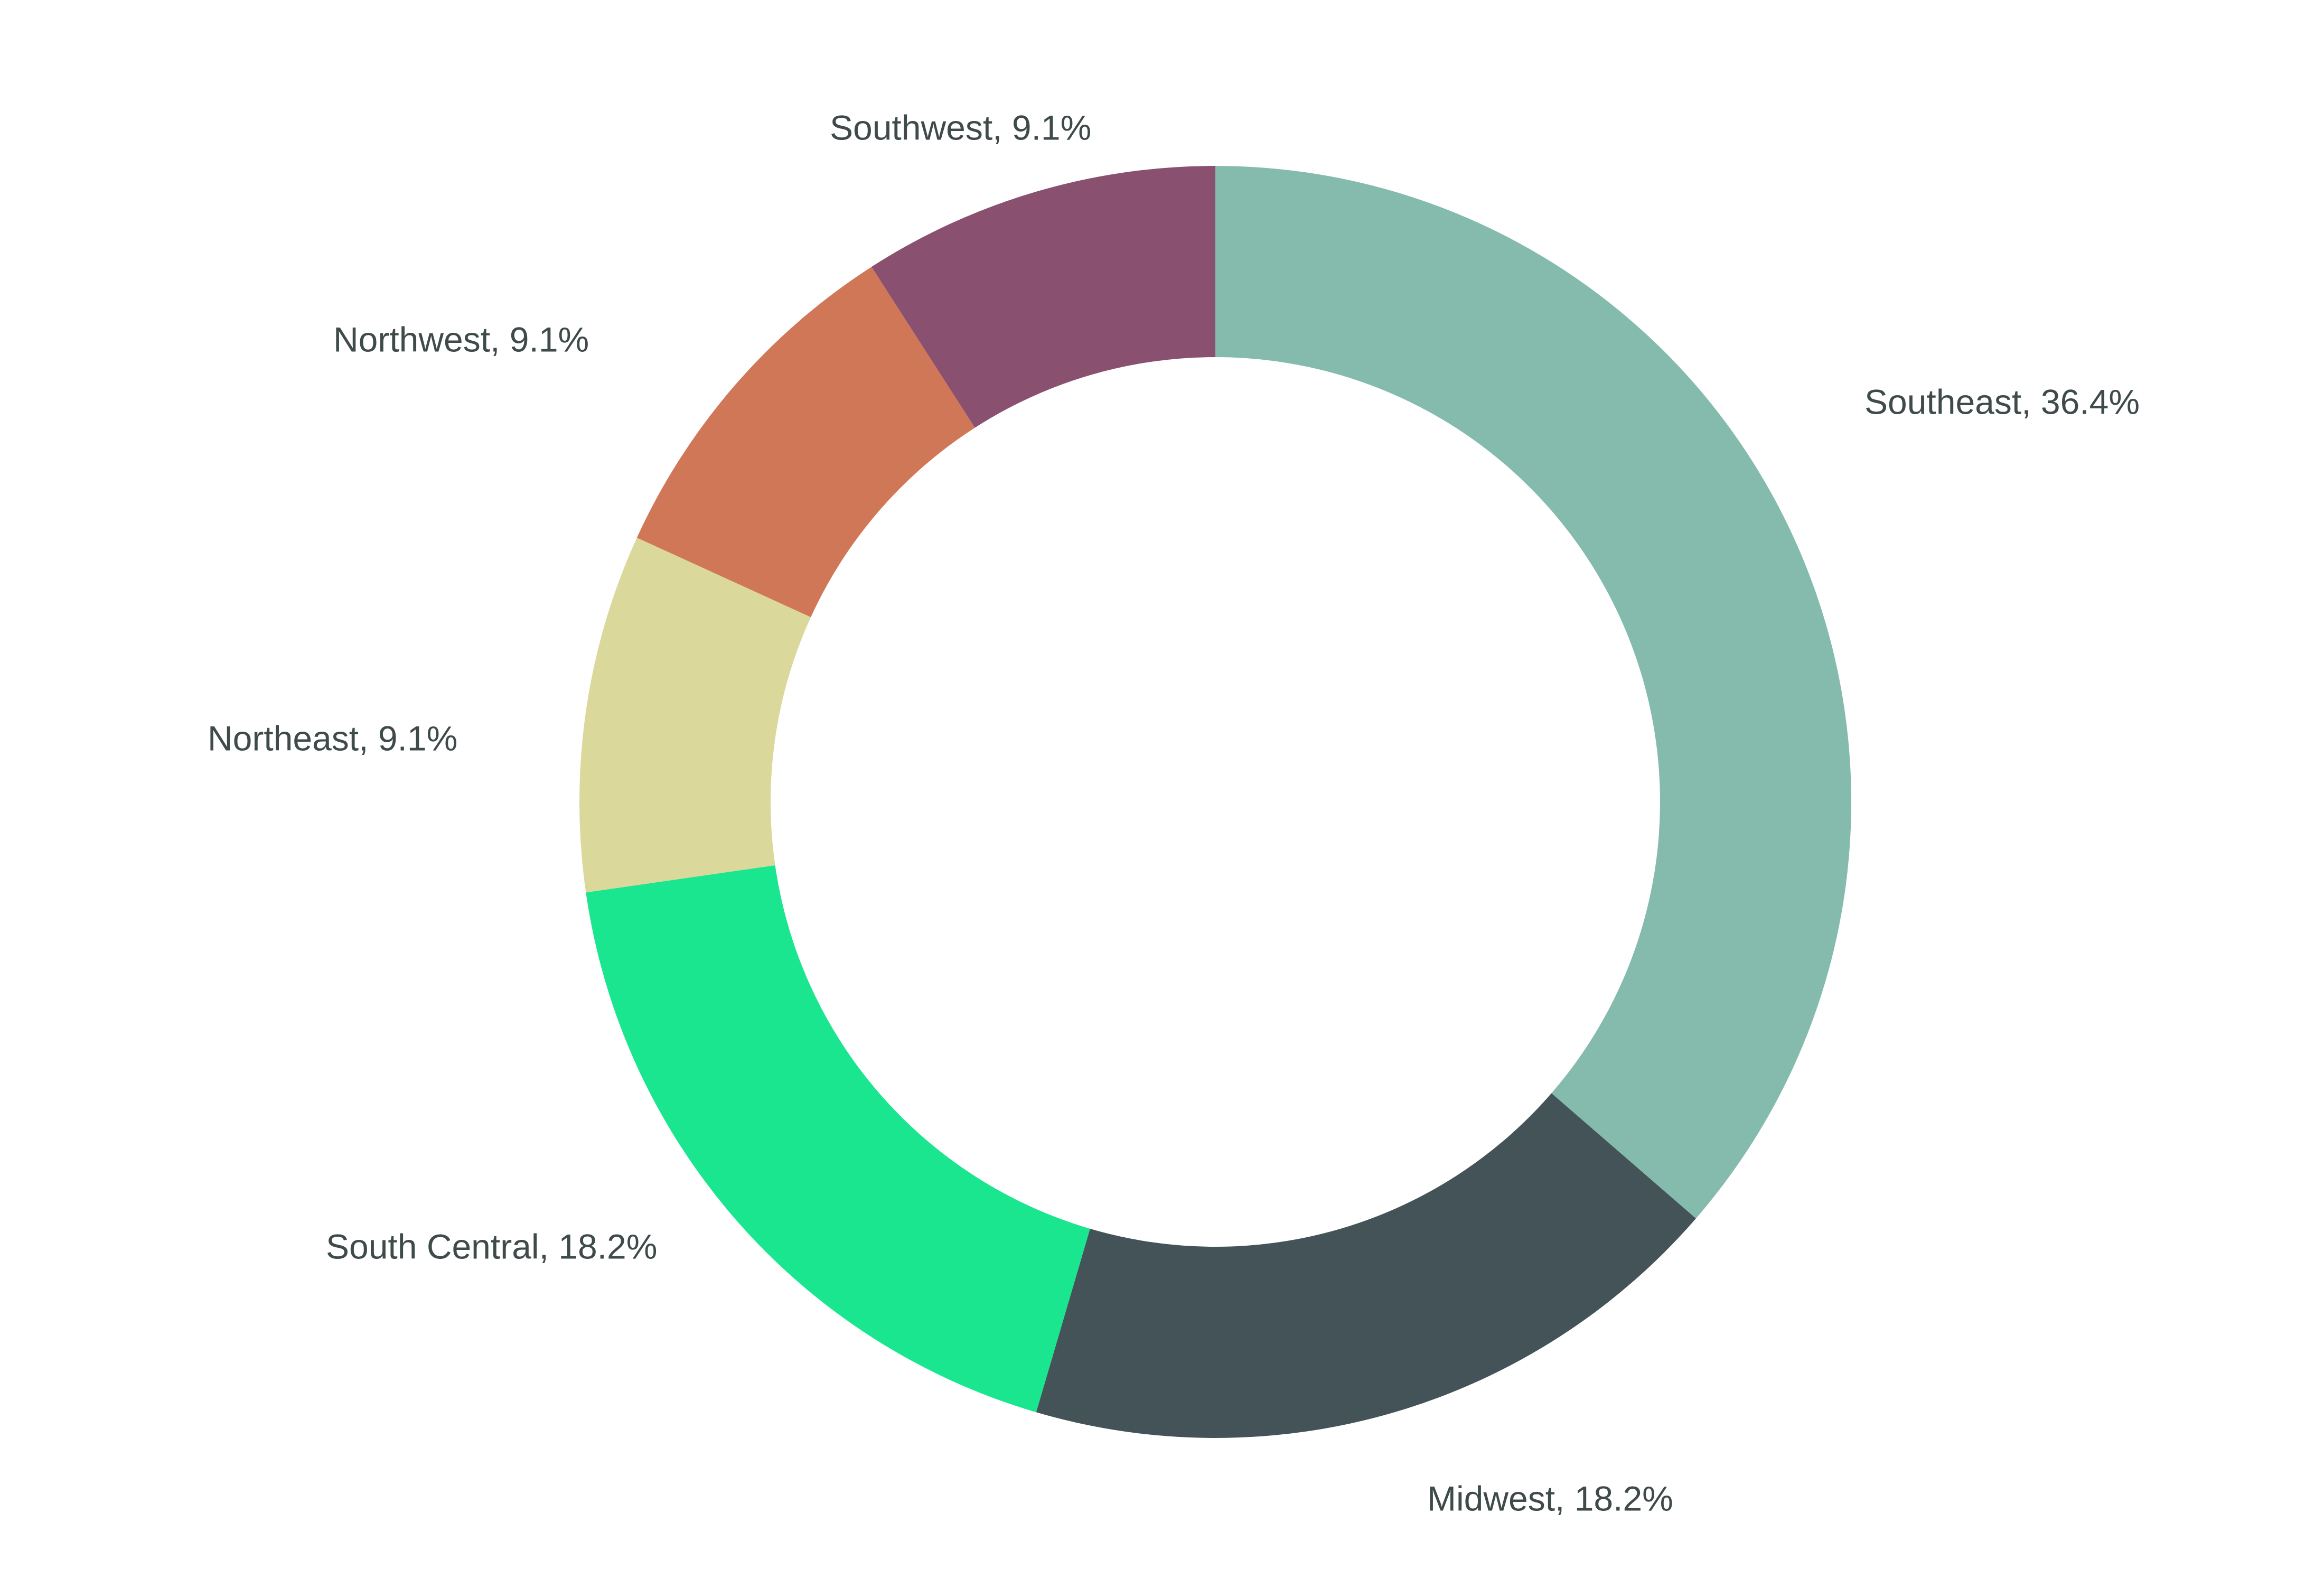 The width and height of the screenshot is (2324, 1569). I want to click on slice-northeast, so click(695, 715).